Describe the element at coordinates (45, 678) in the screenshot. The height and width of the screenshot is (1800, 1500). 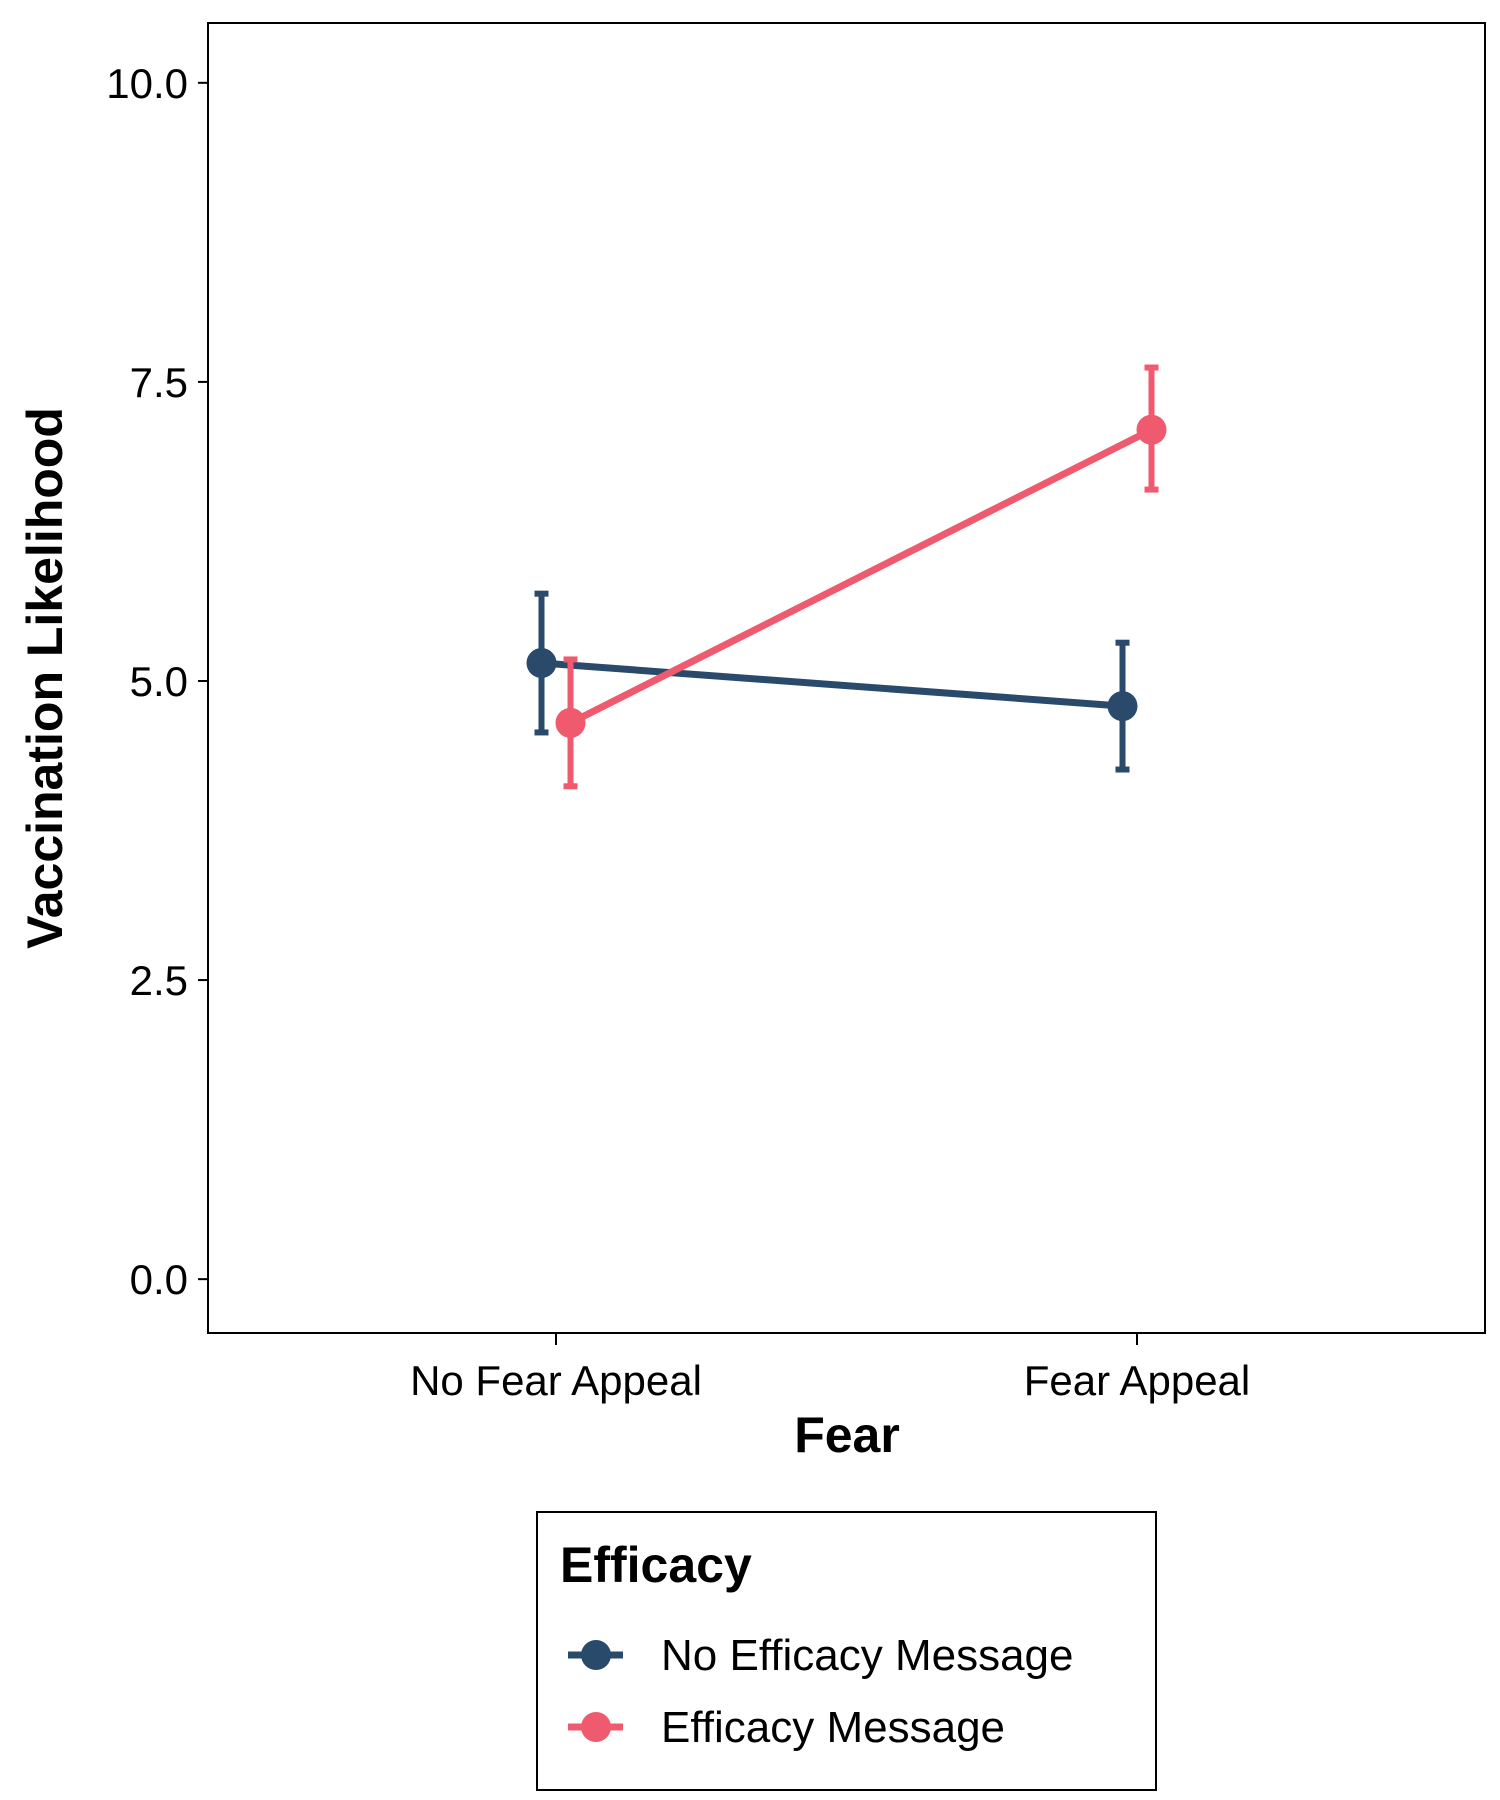
I see `y-axis-title: Vaccination Likelihood` at that location.